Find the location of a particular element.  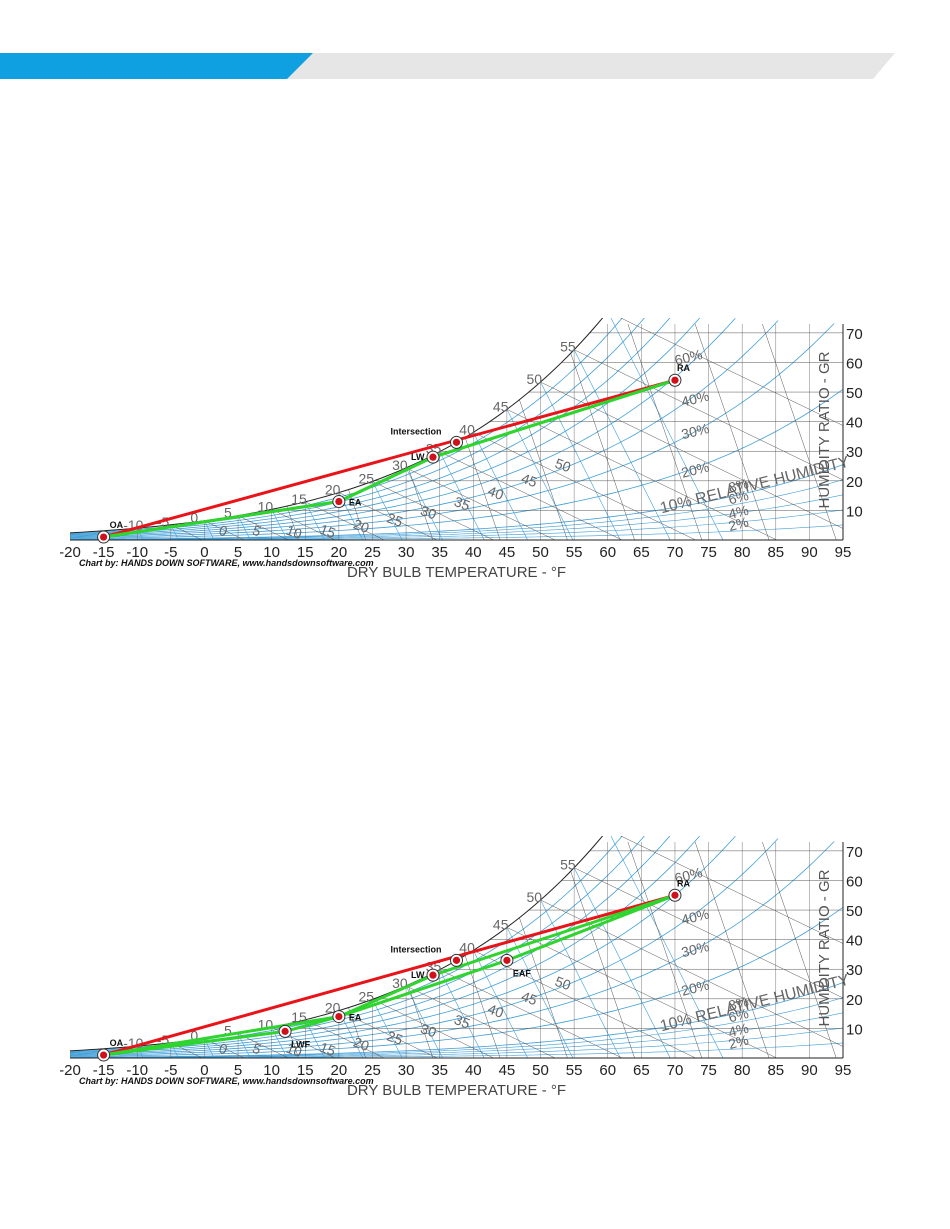

rh-label: 30% is located at coordinates (695, 949).